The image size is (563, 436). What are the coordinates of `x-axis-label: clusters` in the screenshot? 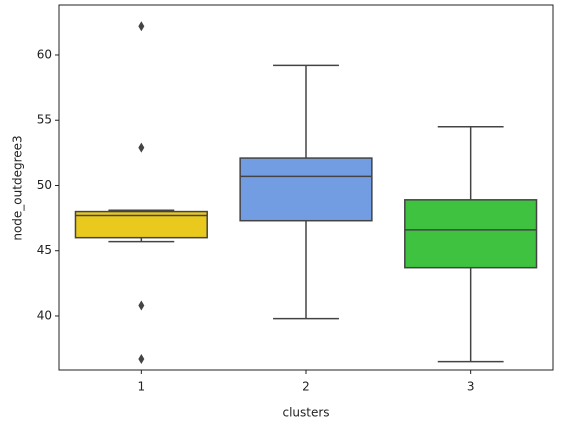 It's located at (305, 413).